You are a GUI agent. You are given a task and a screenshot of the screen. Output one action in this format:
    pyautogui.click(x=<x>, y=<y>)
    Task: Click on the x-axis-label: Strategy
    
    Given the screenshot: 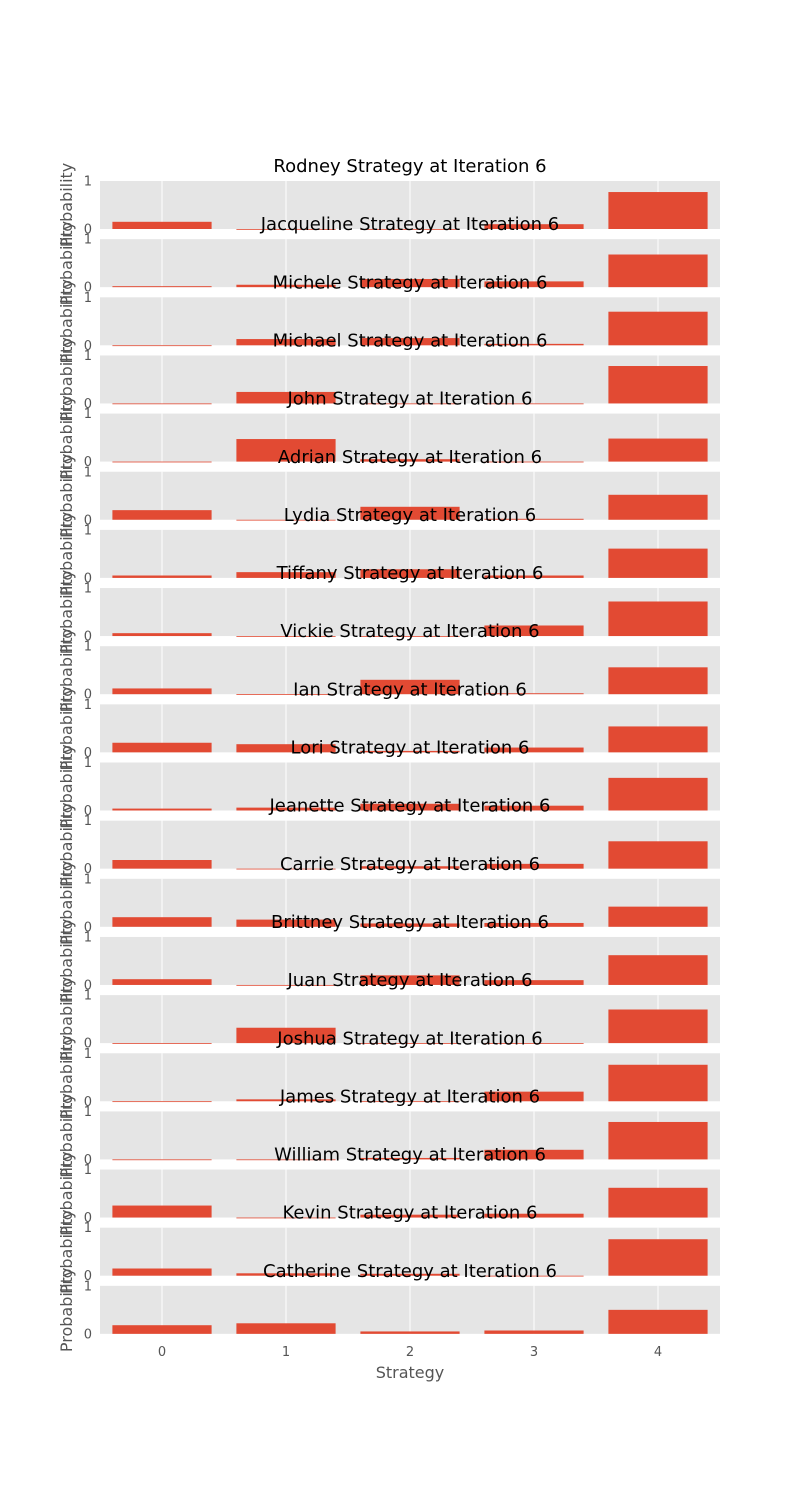 What is the action you would take?
    pyautogui.click(x=410, y=1372)
    